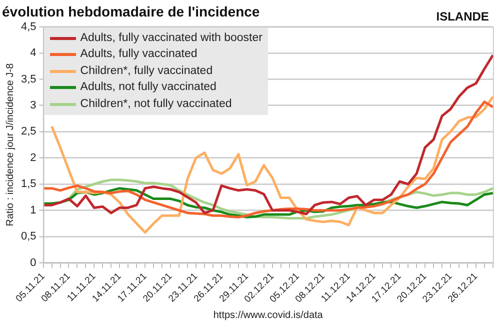 The width and height of the screenshot is (504, 322). Describe the element at coordinates (33, 158) in the screenshot. I see `y-tick-label: 2` at that location.